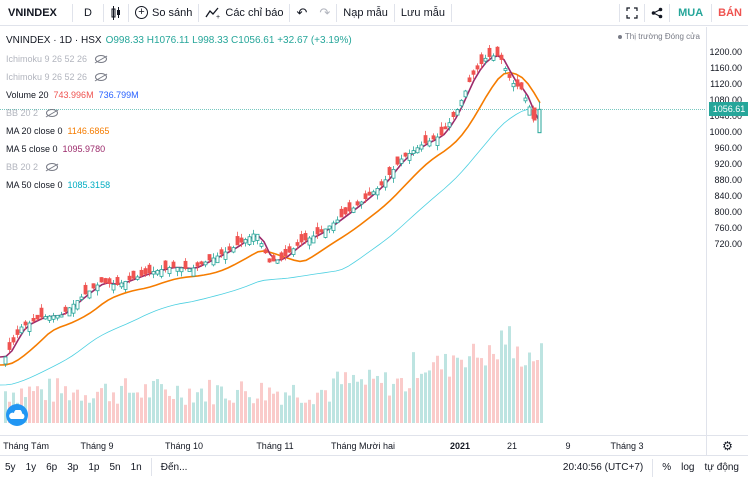 Image resolution: width=748 pixels, height=478 pixels. I want to click on legend-bb-1: BB 20 2, so click(179, 113).